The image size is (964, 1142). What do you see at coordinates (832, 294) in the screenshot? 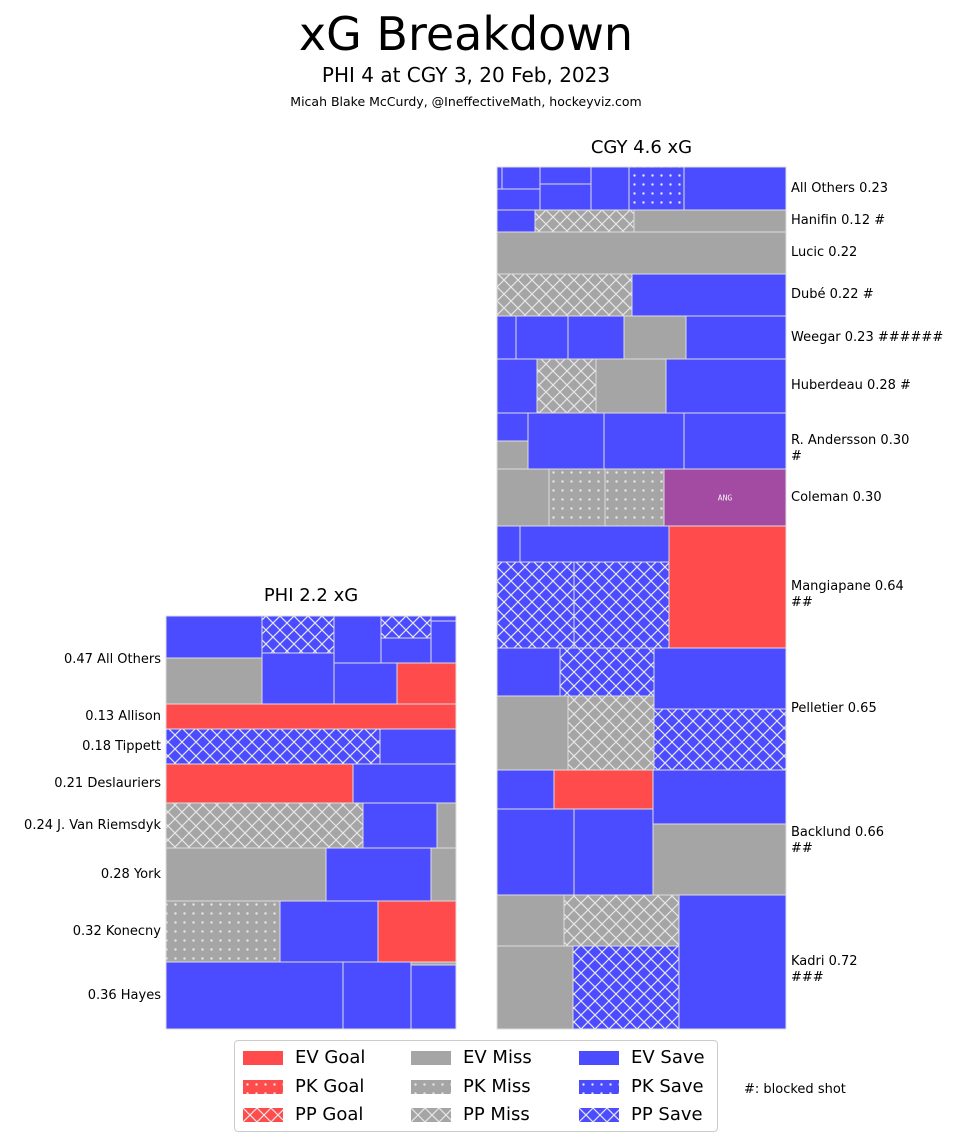
I see `cgy-player-label: Dubé 0.22 #` at bounding box center [832, 294].